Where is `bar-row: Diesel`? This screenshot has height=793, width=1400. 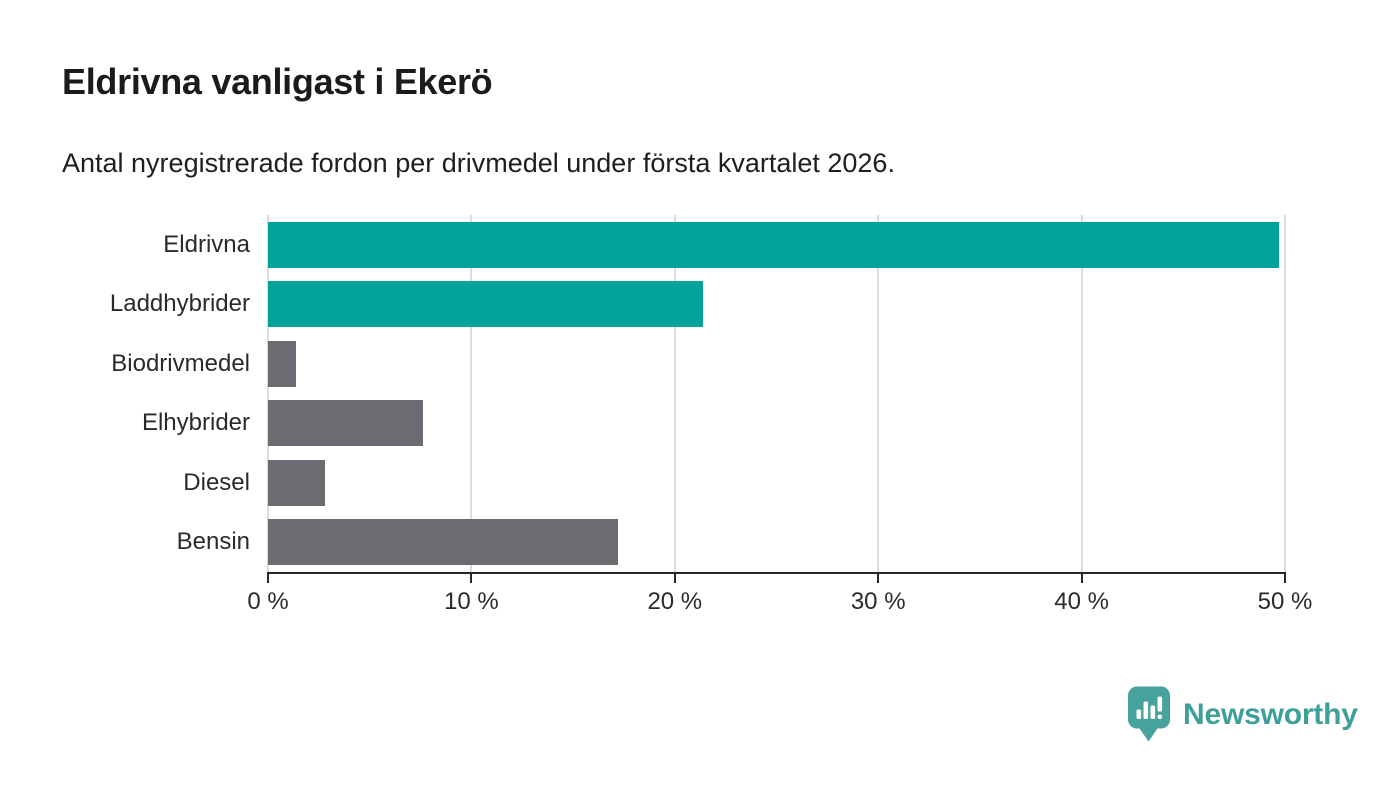
bar-row: Diesel is located at coordinates (642, 483).